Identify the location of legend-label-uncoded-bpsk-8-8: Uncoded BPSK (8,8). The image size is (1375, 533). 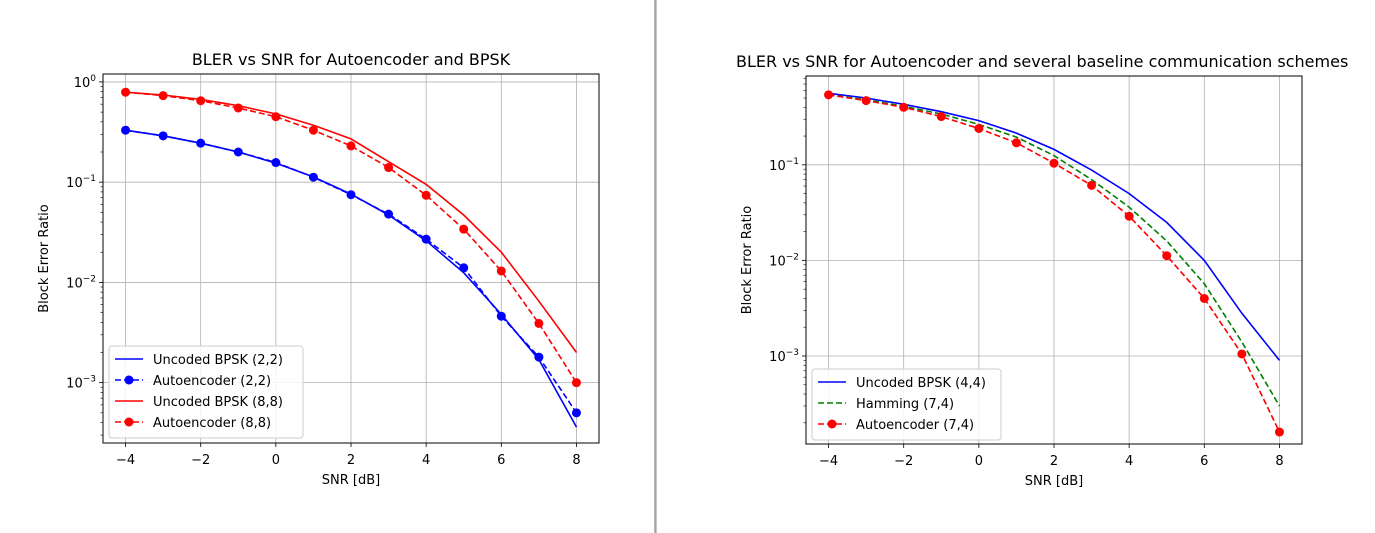
(218, 402).